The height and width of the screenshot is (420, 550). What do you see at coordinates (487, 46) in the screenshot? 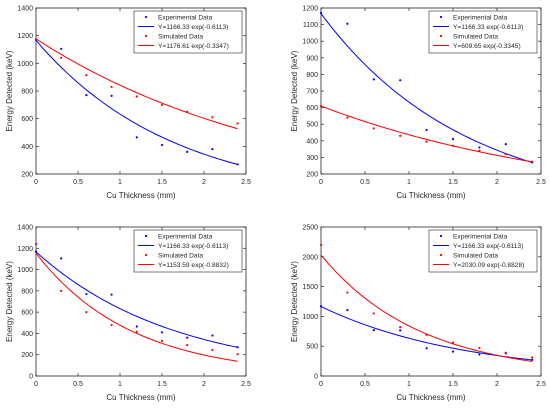
I see `legend-entry: Y=609.65 exp(-0.3345)` at bounding box center [487, 46].